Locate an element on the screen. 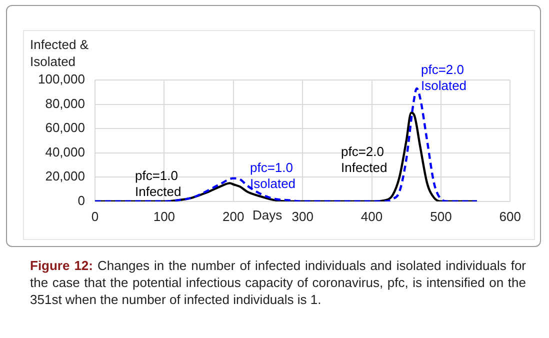  y-tick-label: 20,000 is located at coordinates (65, 176).